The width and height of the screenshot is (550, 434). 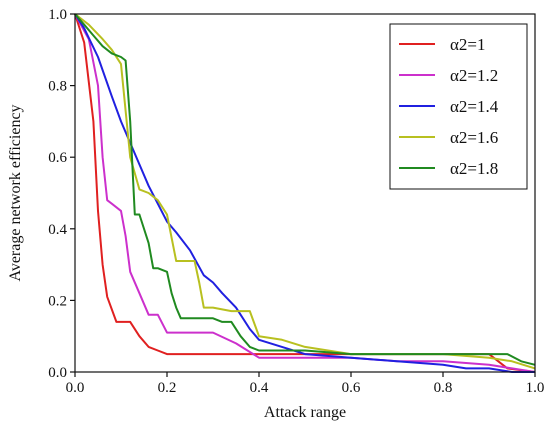 I want to click on x-tick-label: 0.8, so click(x=443, y=388).